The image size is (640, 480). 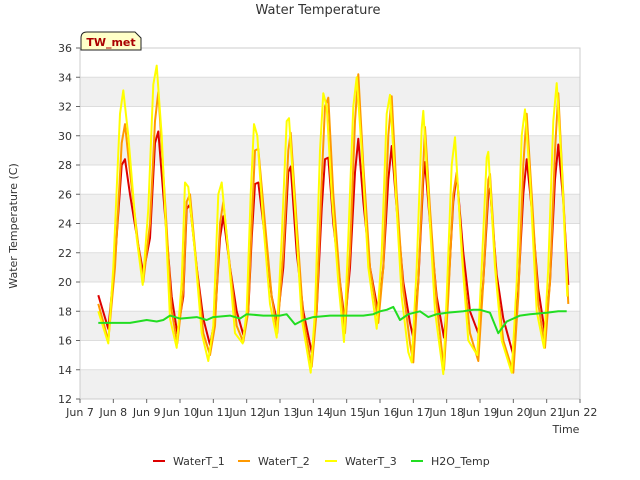 I want to click on y-tick-label: 32, so click(x=65, y=107).